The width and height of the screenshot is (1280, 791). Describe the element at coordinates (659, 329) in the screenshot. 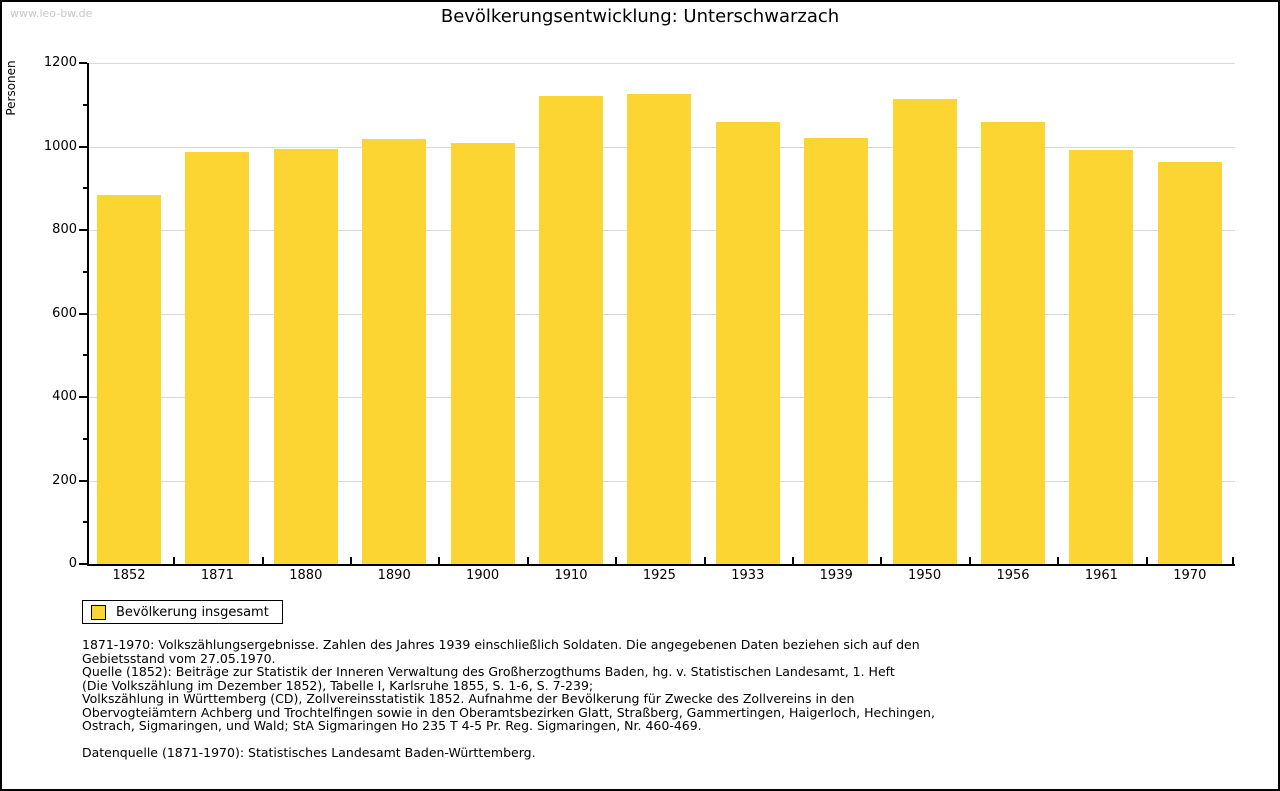

I see `bar-1925` at that location.